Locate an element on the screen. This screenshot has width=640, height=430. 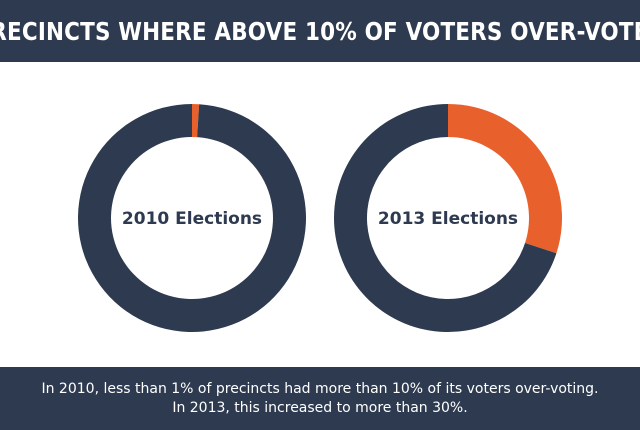
donut-label-0: 2010 Elections is located at coordinates (192, 219).